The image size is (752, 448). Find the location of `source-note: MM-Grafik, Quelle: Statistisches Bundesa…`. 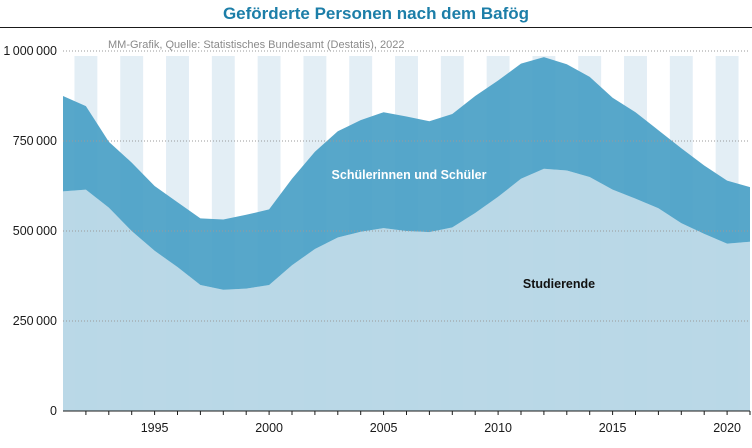

source-note: MM-Grafik, Quelle: Statistisches Bundesa… is located at coordinates (256, 45).